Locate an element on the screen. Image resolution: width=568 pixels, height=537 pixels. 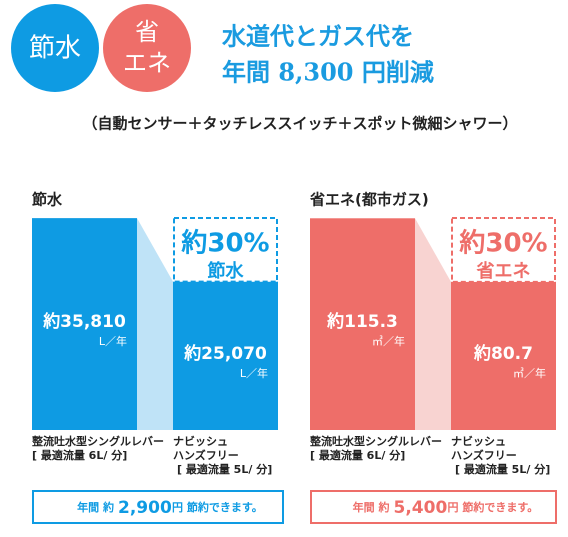
badge-water is located at coordinates (55, 48).